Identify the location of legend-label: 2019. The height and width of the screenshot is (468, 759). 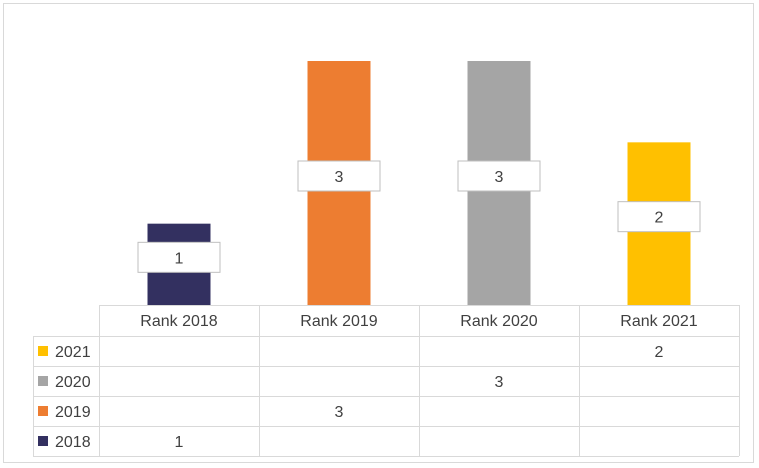
(73, 412).